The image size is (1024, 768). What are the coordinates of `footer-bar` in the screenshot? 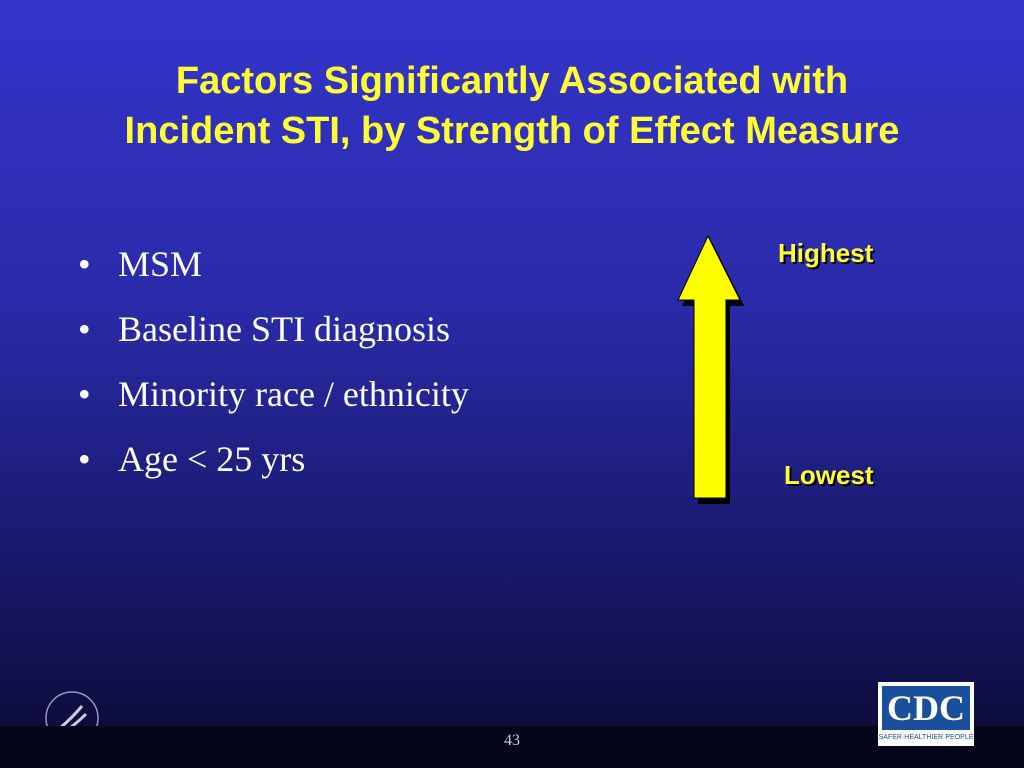 It's located at (512, 747).